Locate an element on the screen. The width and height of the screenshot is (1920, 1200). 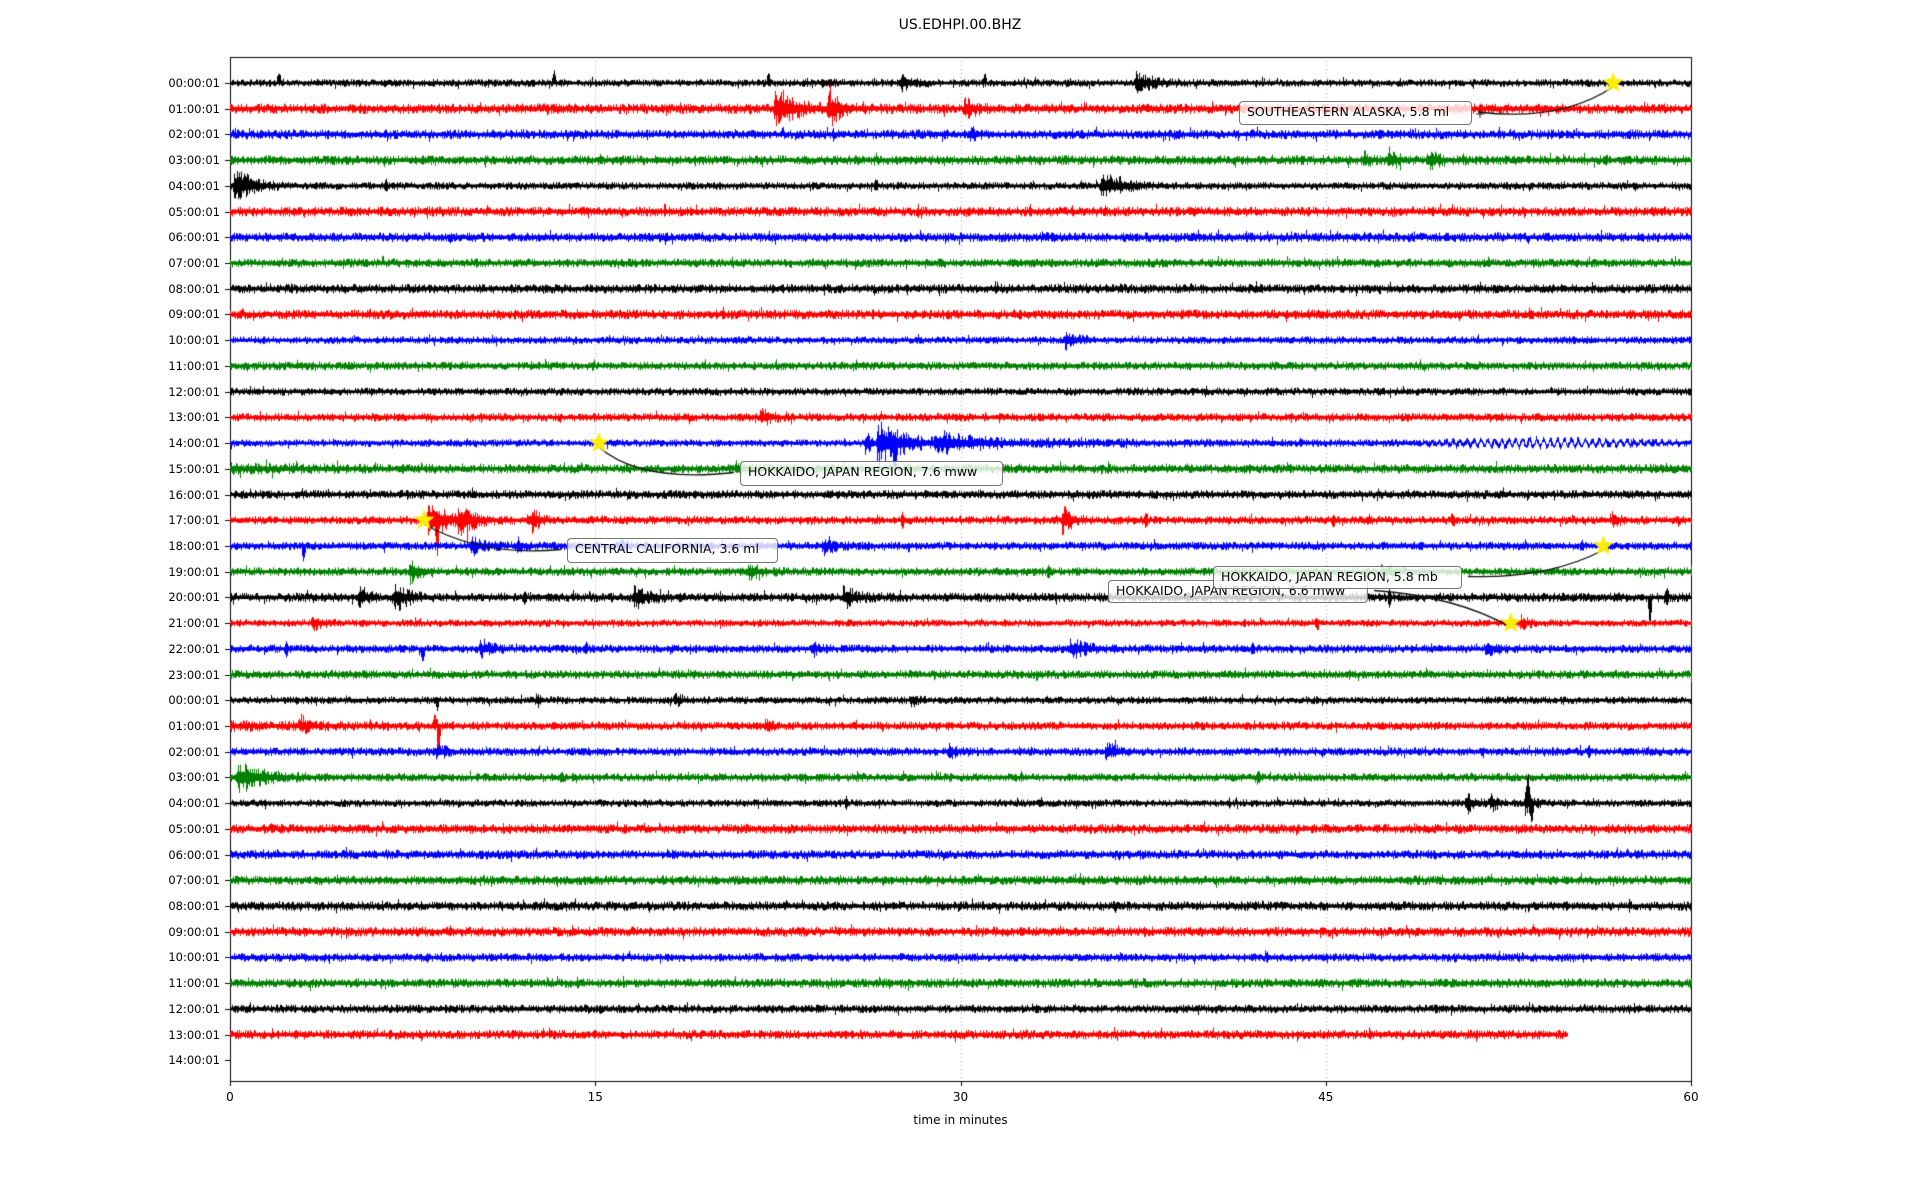
x-tick-label: 30 is located at coordinates (960, 1097).